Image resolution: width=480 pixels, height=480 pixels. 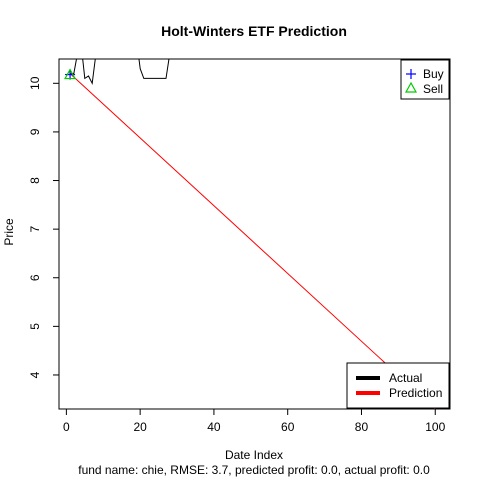 I want to click on legend-buy-label: Buy, so click(x=433, y=74).